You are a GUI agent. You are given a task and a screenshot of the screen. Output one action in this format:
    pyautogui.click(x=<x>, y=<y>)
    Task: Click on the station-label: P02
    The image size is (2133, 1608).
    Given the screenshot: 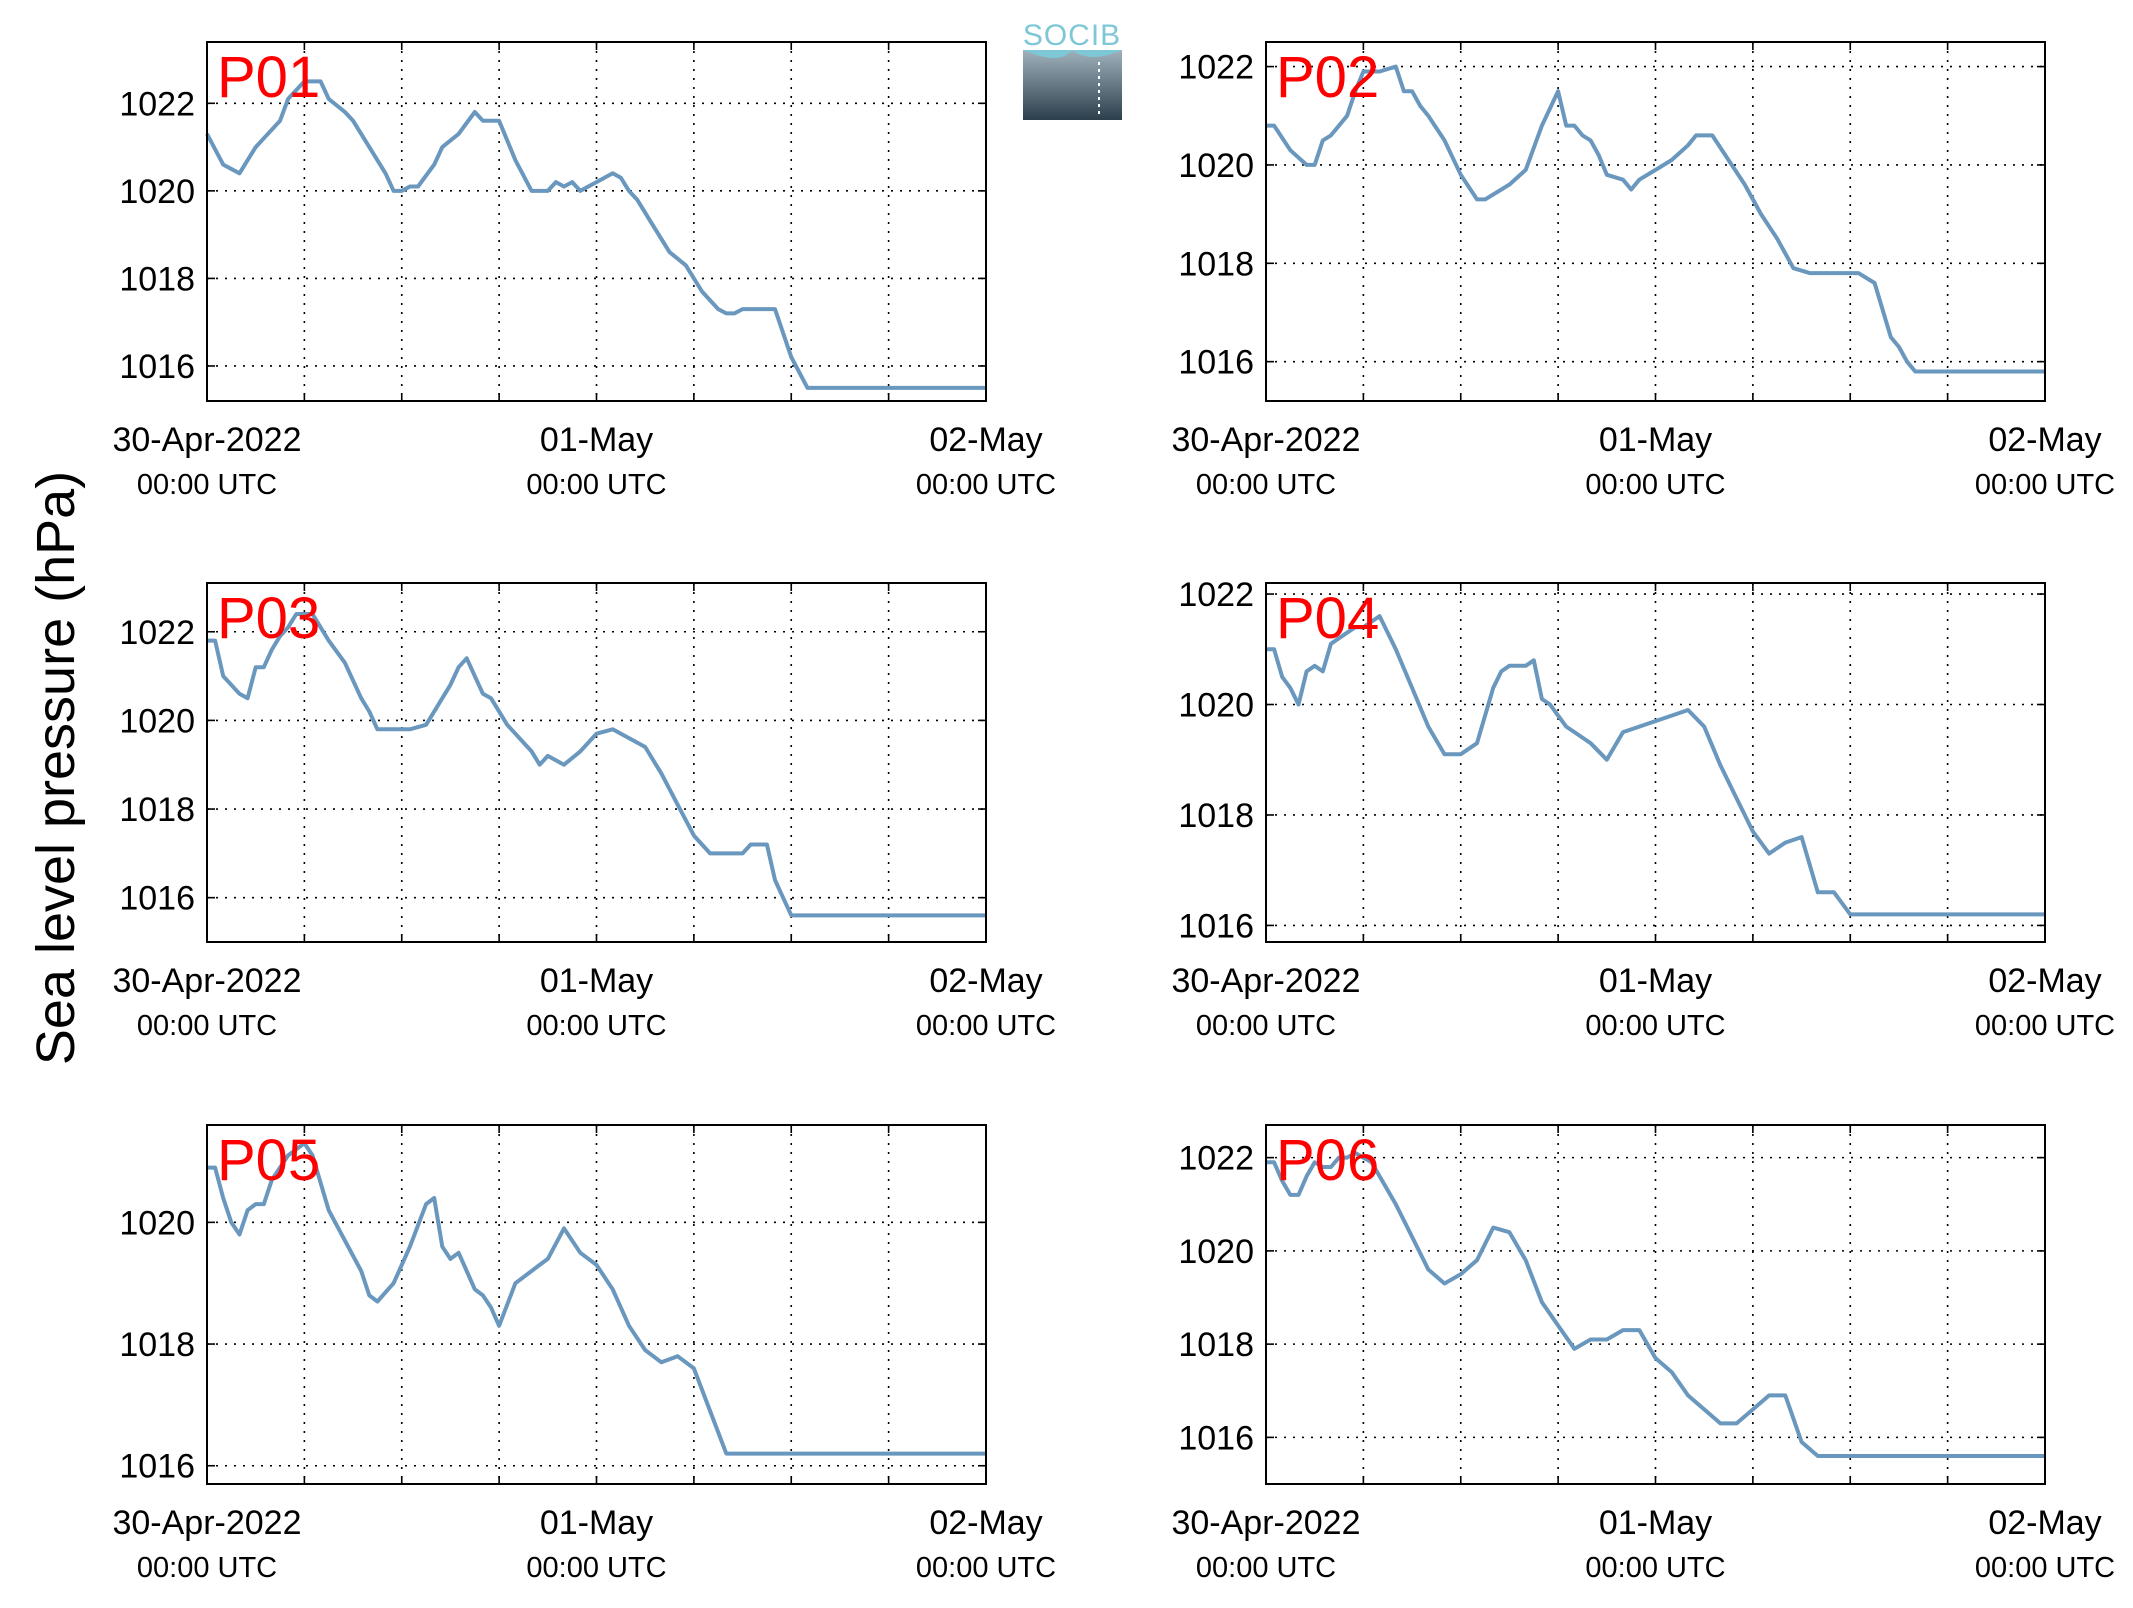 What is the action you would take?
    pyautogui.click(x=1327, y=77)
    